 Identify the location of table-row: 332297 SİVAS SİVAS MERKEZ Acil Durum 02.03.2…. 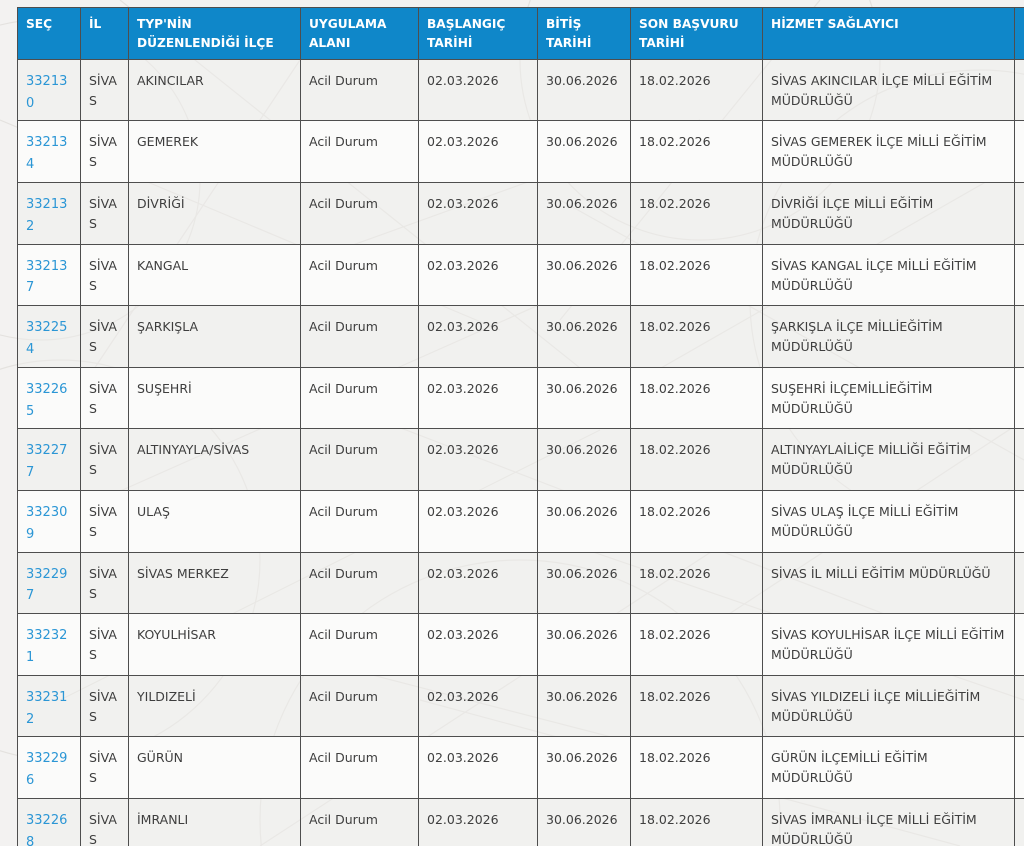
(520, 583).